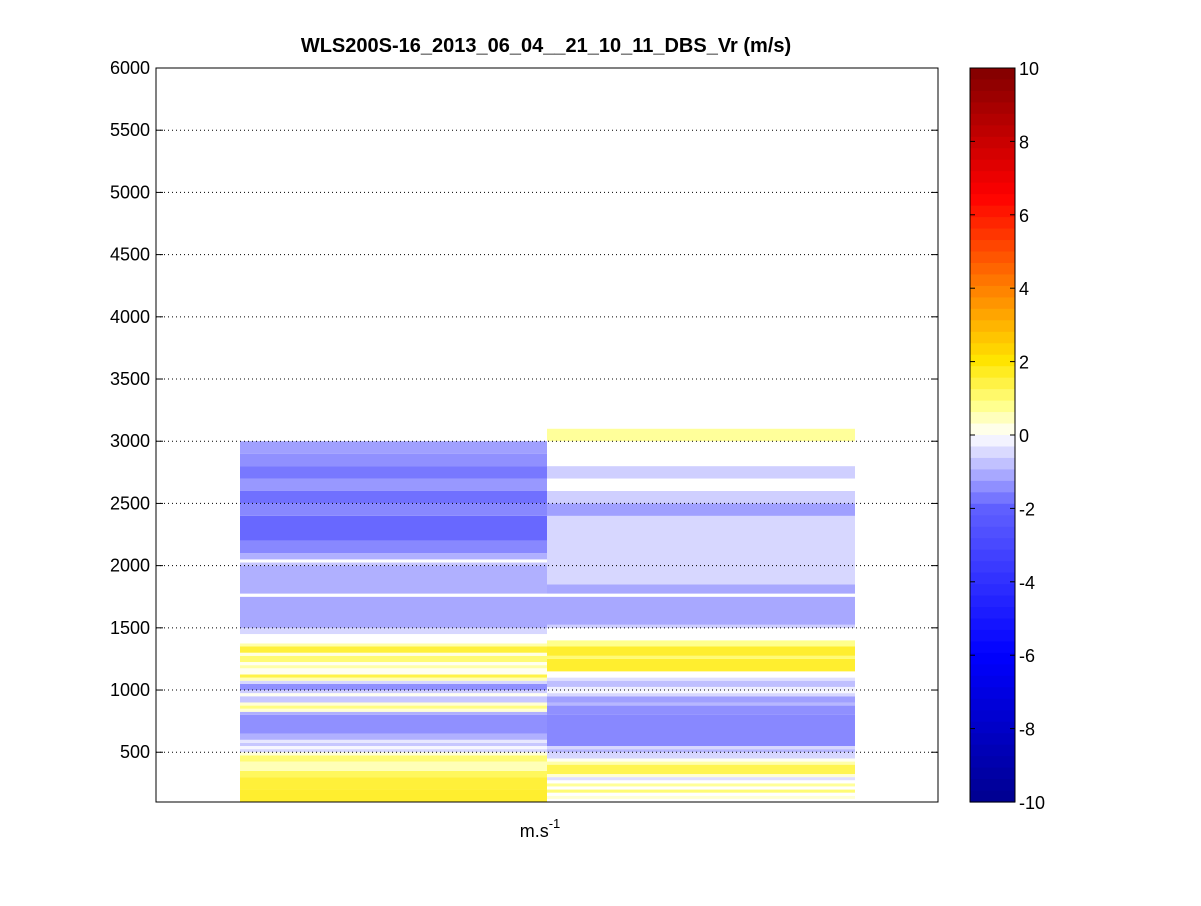 Image resolution: width=1201 pixels, height=906 pixels. What do you see at coordinates (135, 752) in the screenshot?
I see `y-tick-label: 500` at bounding box center [135, 752].